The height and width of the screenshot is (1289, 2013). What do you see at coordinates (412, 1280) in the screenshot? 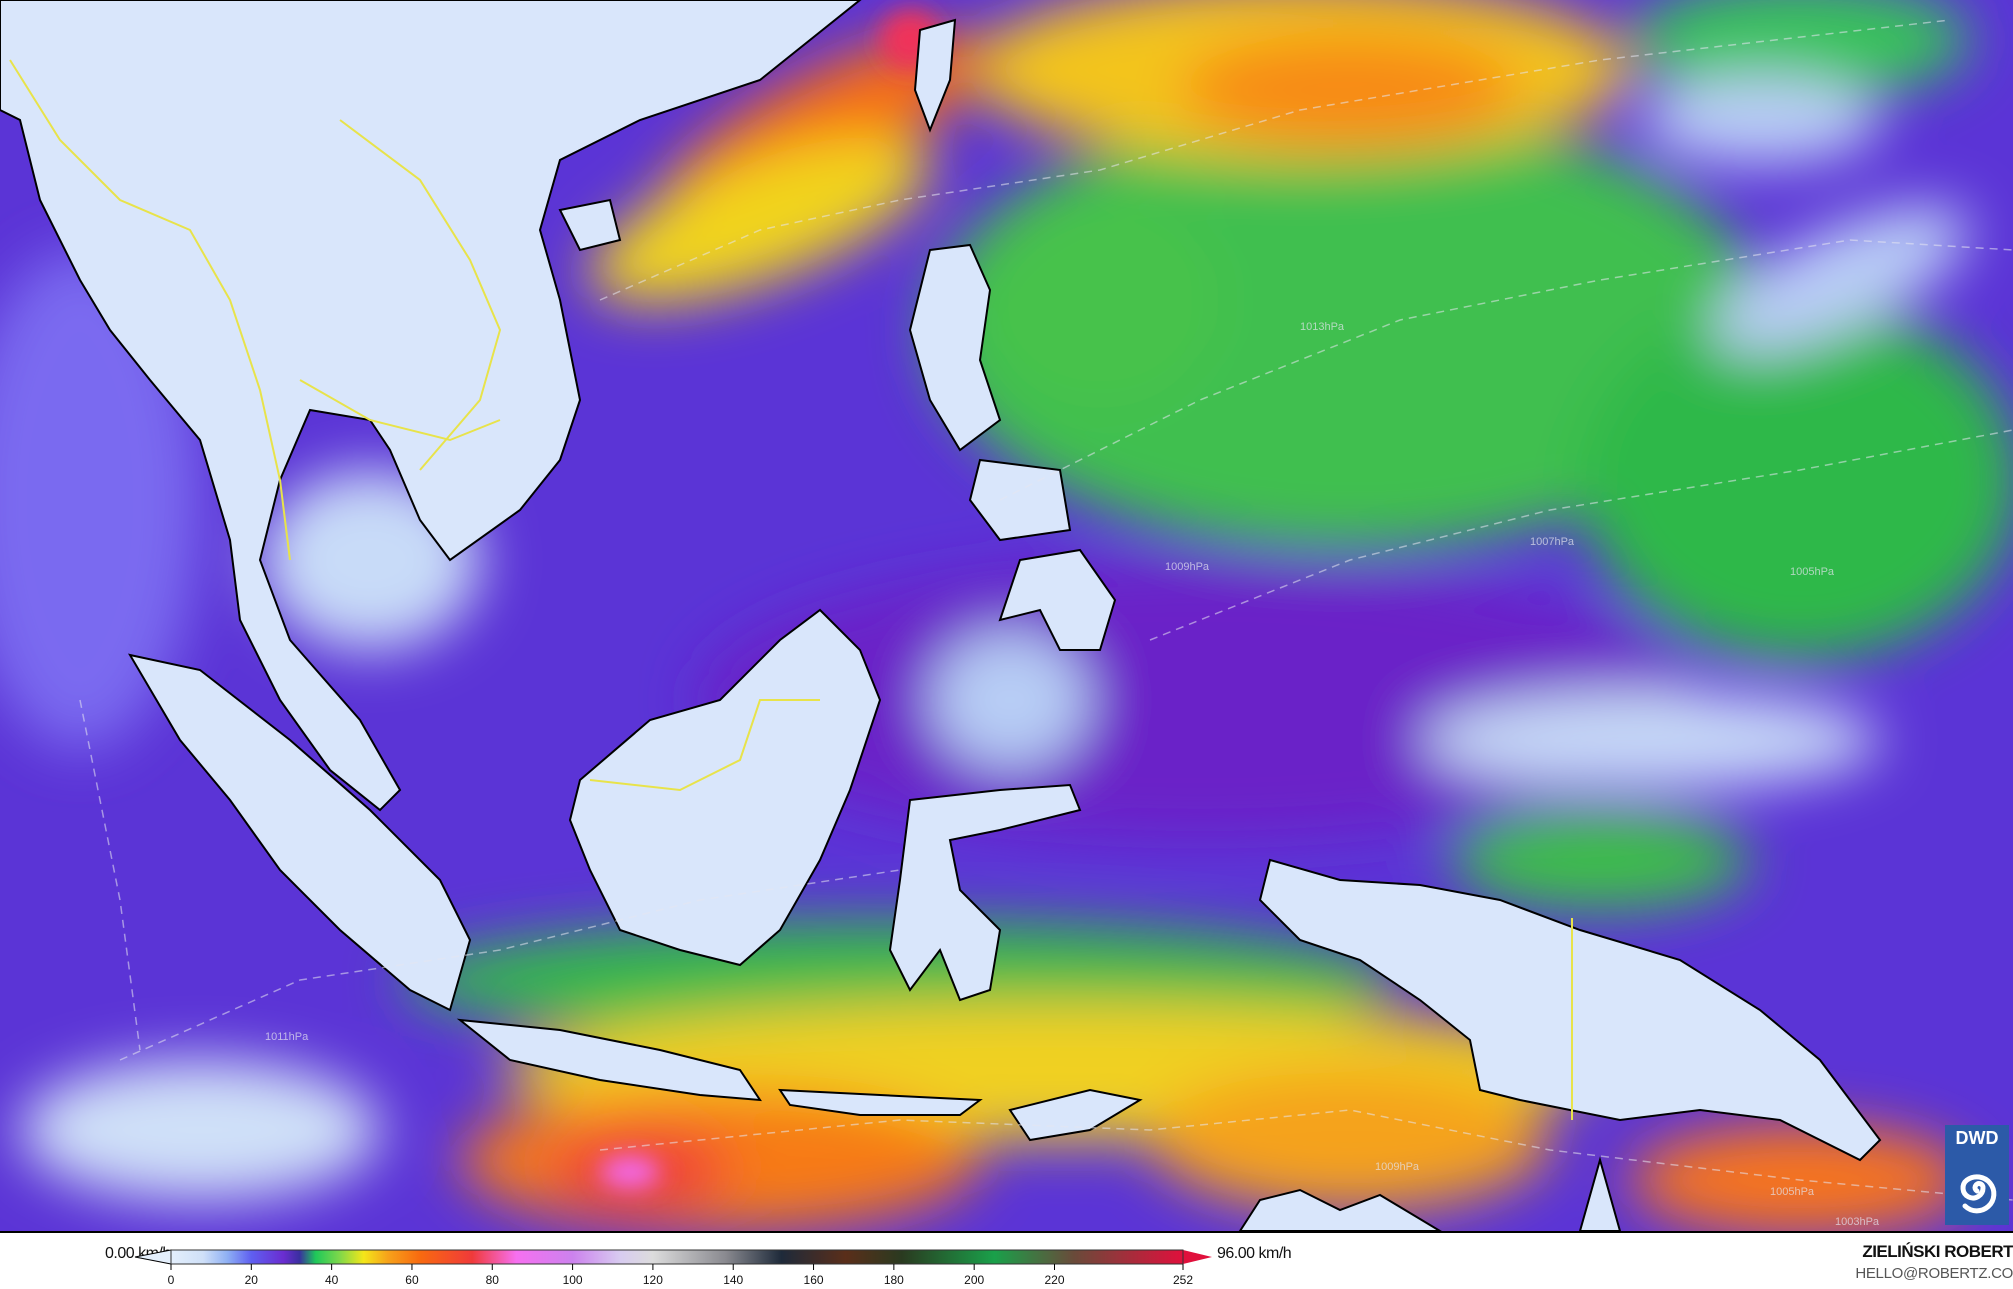
I see `colorbar-tick-label: 60` at bounding box center [412, 1280].